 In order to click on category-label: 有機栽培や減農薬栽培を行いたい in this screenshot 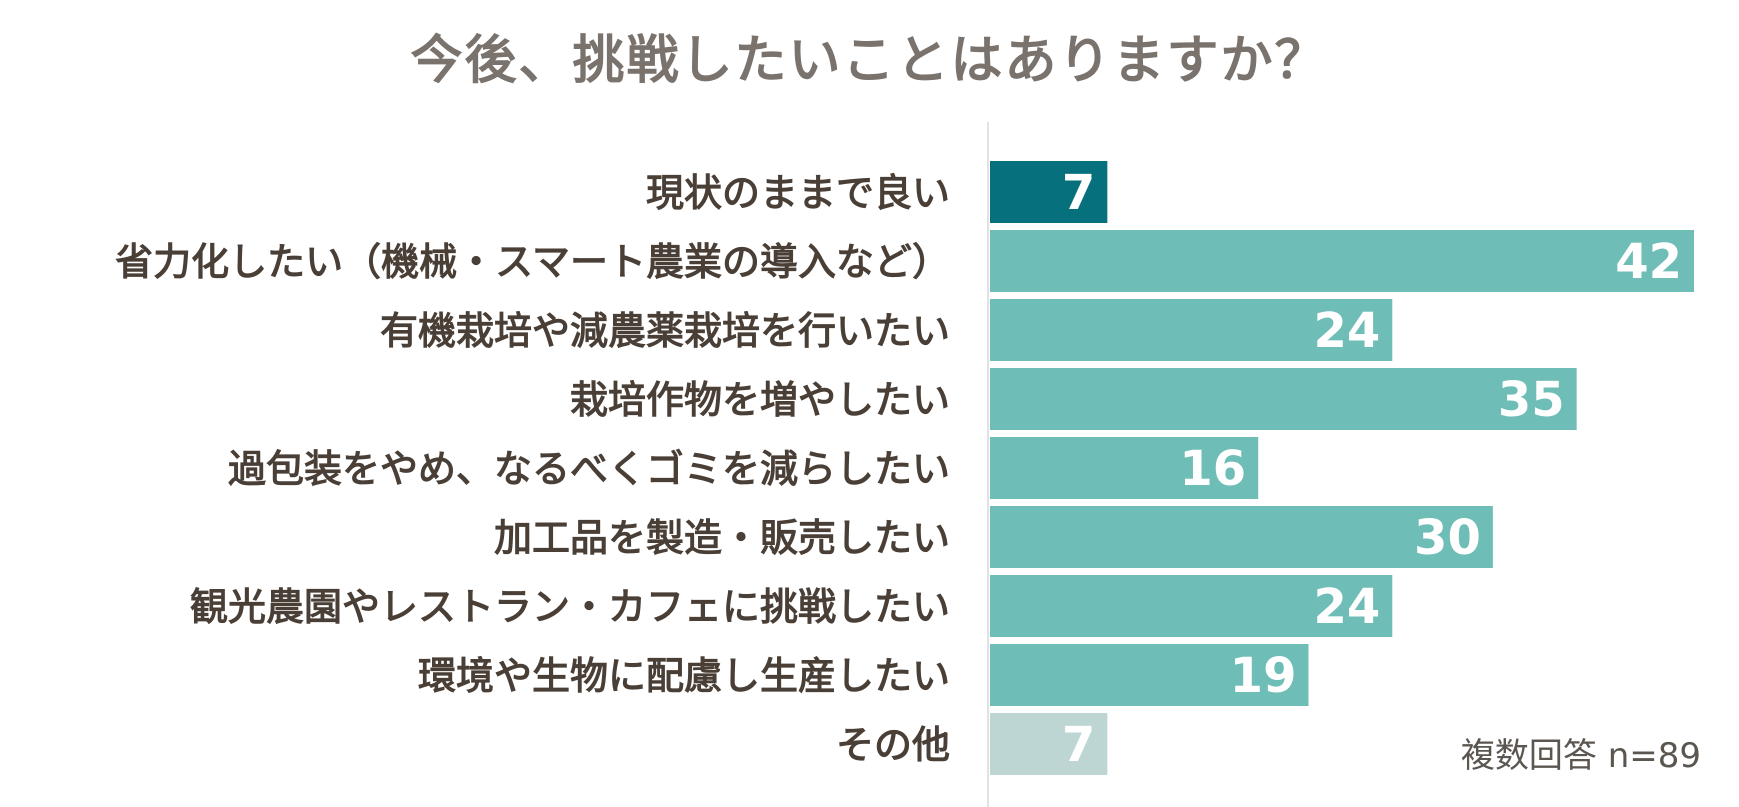, I will do `click(665, 331)`.